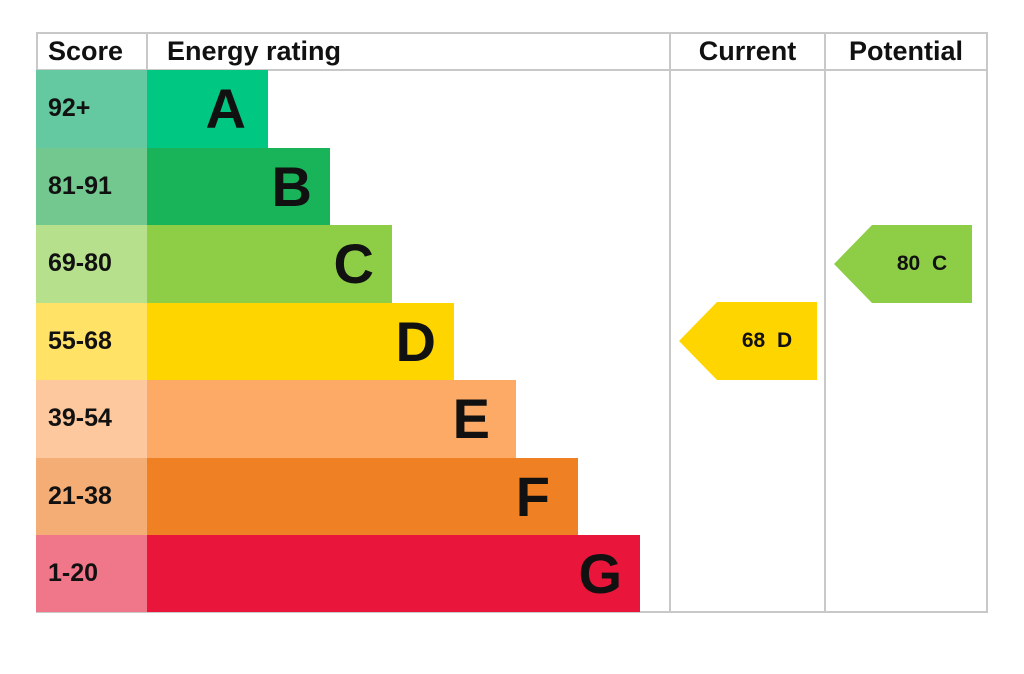 The width and height of the screenshot is (1024, 674). What do you see at coordinates (91, 341) in the screenshot?
I see `score-range-d: 55-68` at bounding box center [91, 341].